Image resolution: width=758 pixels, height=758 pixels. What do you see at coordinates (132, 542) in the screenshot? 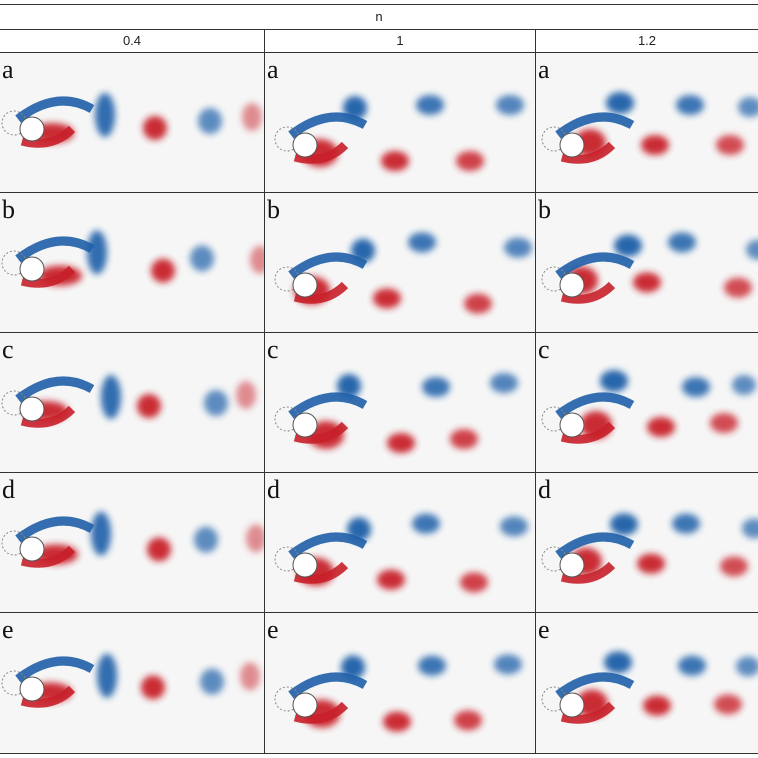
I see `vorticity-panel: d` at bounding box center [132, 542].